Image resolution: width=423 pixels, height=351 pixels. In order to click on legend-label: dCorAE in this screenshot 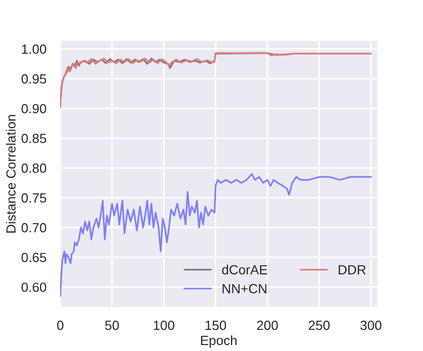, I will do `click(245, 269)`.